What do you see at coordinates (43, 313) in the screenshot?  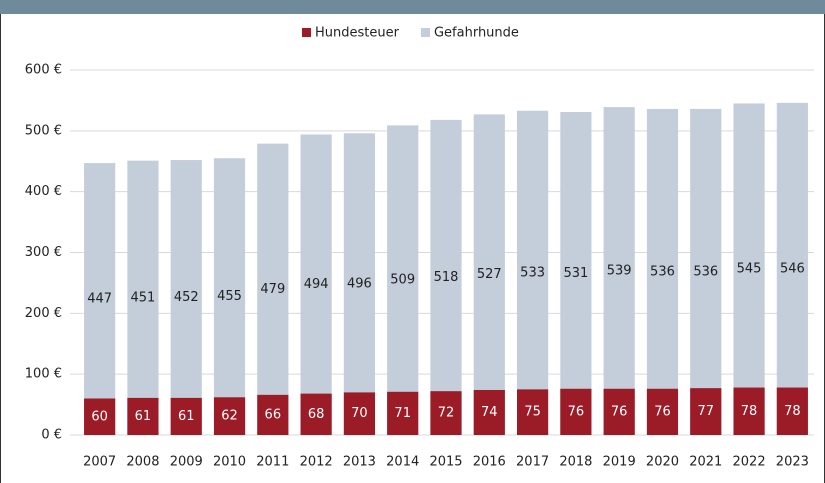 I see `y-tick-label: 200 €` at bounding box center [43, 313].